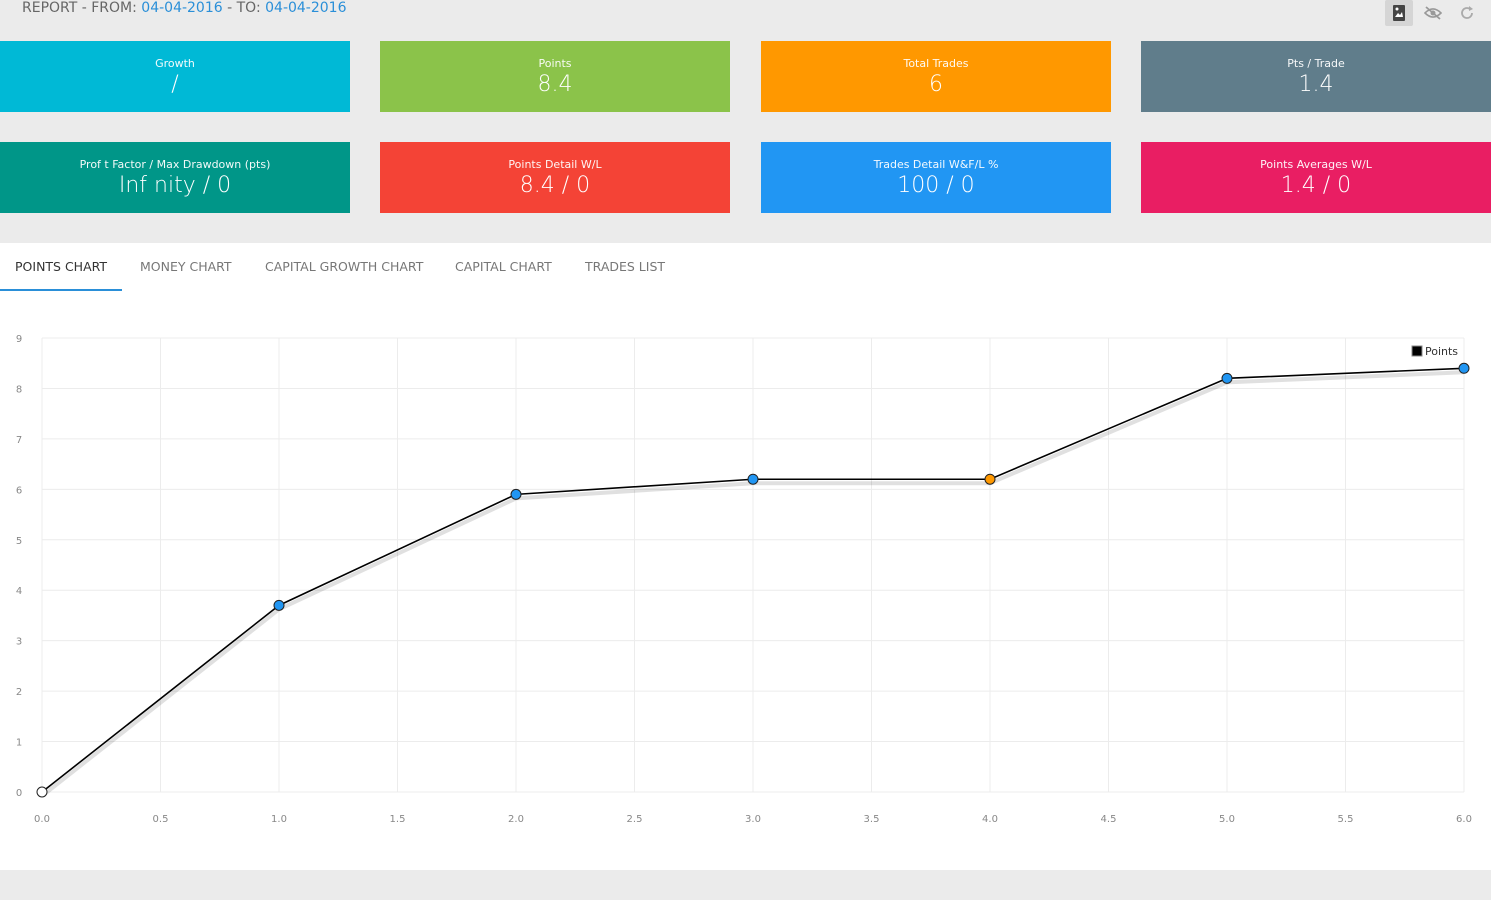 This screenshot has height=900, width=1491. I want to click on points-averages-tile: Points Averages W/L 1.4 / 0, so click(1316, 177).